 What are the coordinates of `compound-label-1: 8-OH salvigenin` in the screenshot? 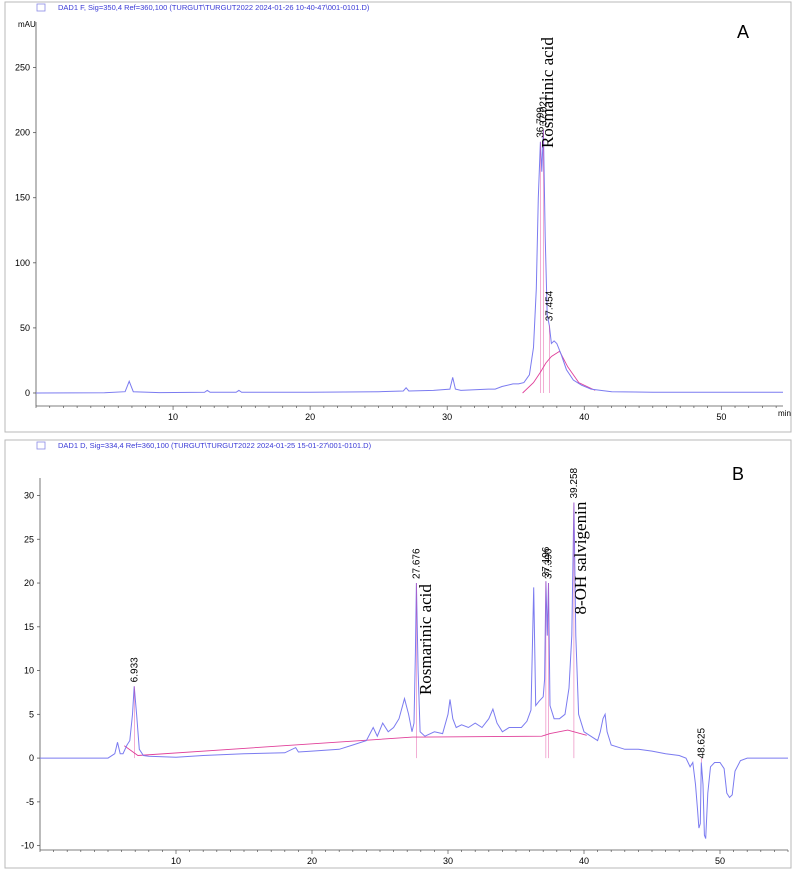 It's located at (580, 557).